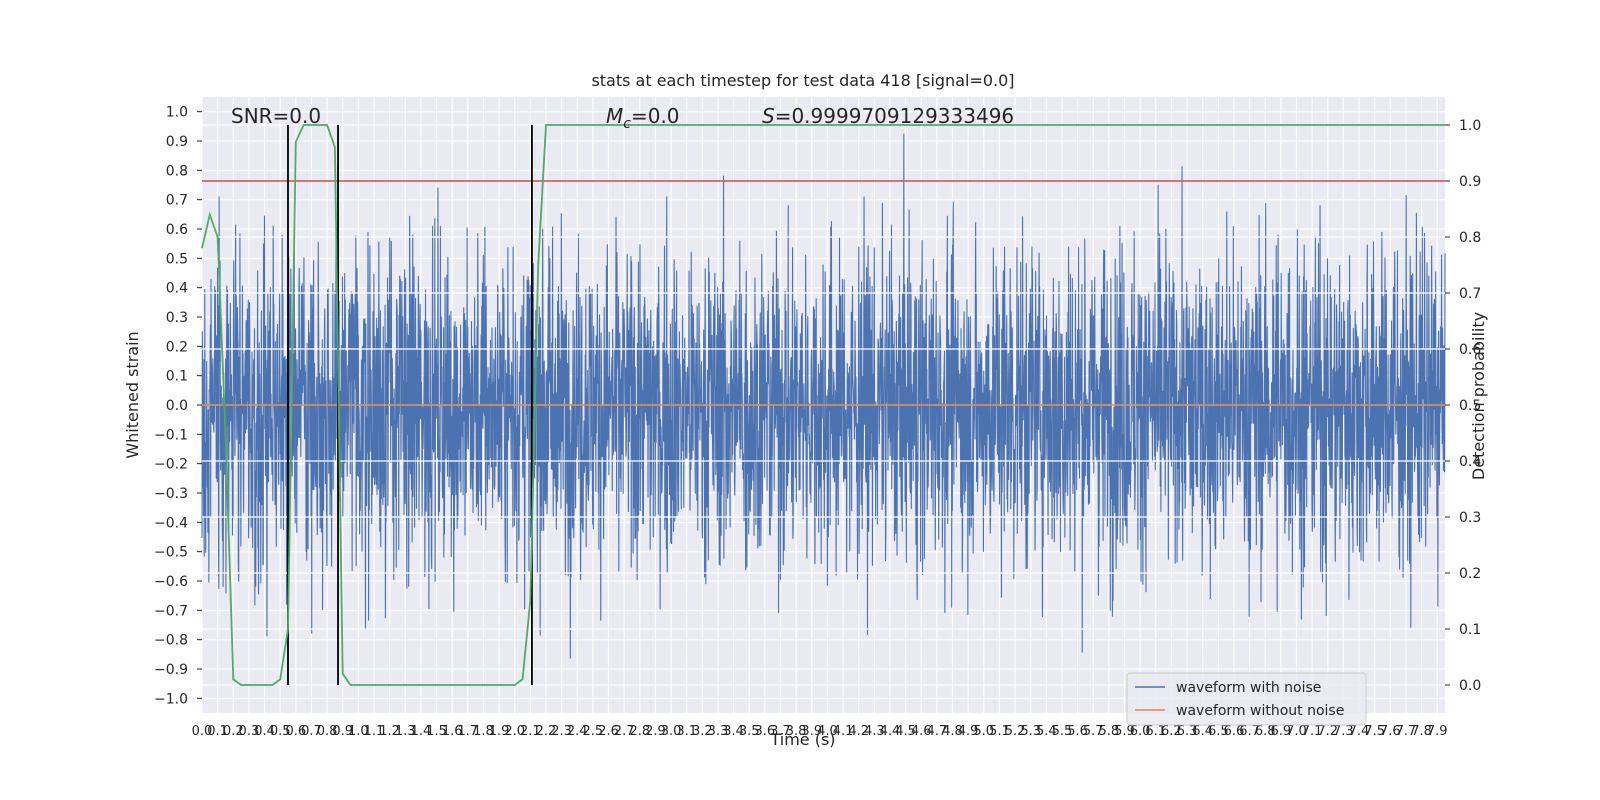  Describe the element at coordinates (1280, 731) in the screenshot. I see `x-tick-label: 6.9` at that location.